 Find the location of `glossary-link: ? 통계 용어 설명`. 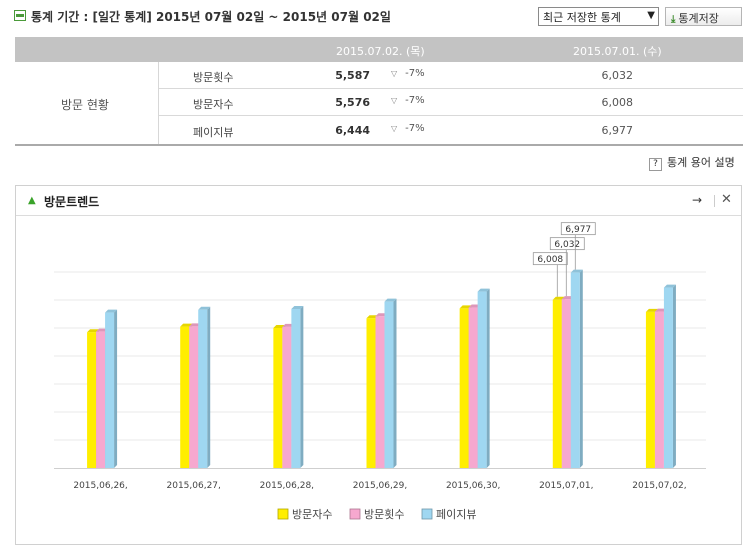

glossary-link: ? 통계 용어 설명 is located at coordinates (692, 162).